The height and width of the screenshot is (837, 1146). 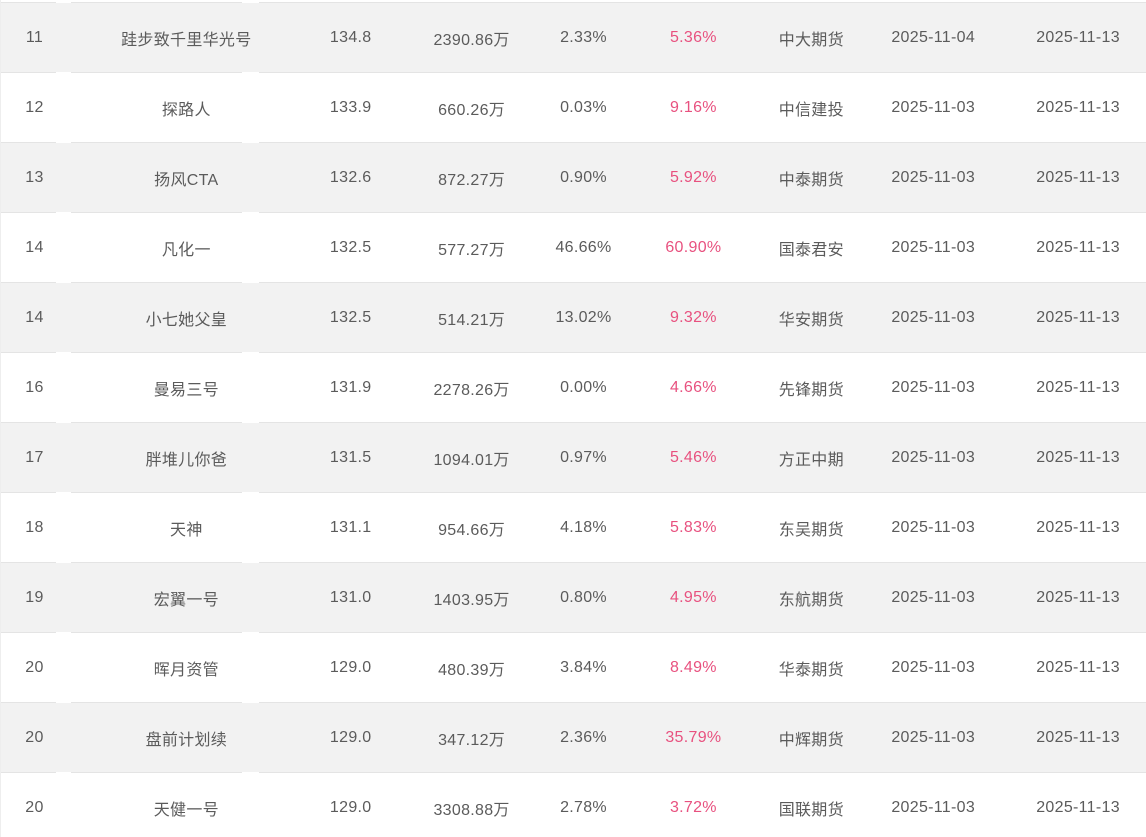 I want to click on name-cell: 探路人, so click(x=186, y=108).